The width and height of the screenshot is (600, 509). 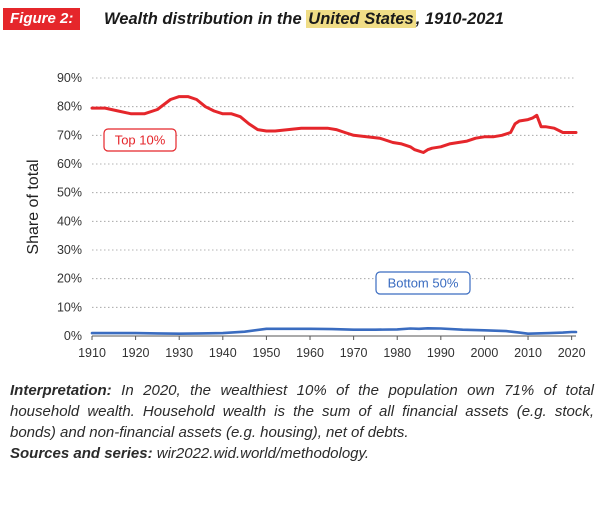 What do you see at coordinates (73, 336) in the screenshot?
I see `y-tick-label: 0%` at bounding box center [73, 336].